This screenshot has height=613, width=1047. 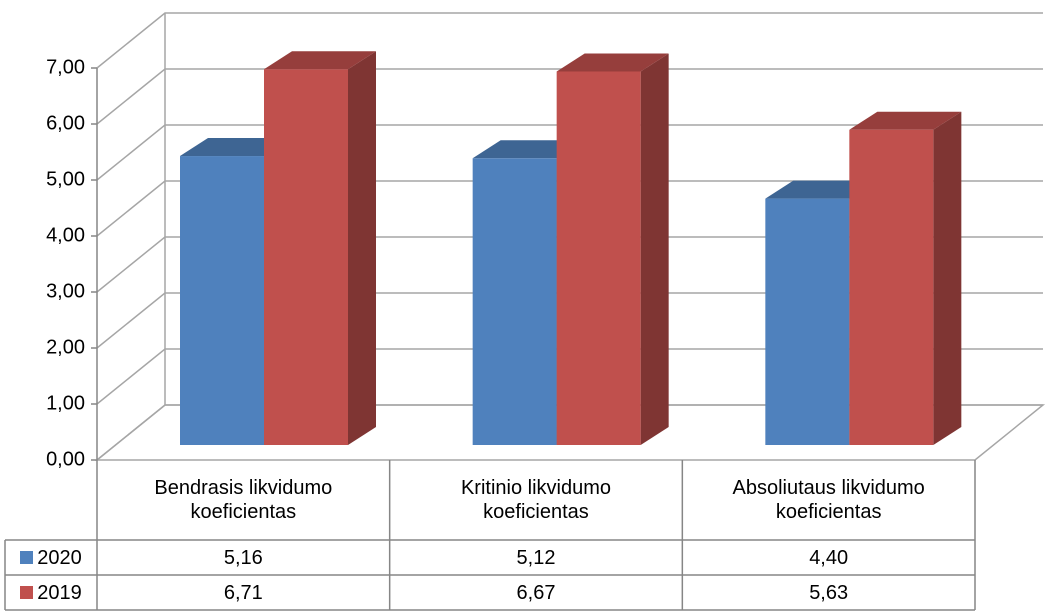 I want to click on category-label: Absoliutaus likvidumo koeficientas, so click(x=828, y=500).